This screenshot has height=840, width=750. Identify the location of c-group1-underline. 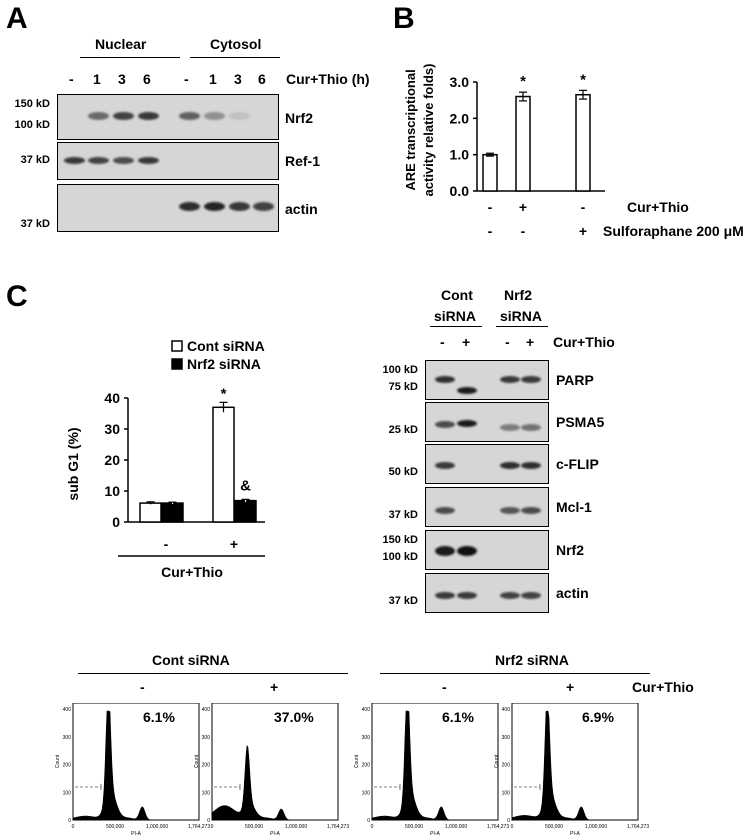
(456, 326).